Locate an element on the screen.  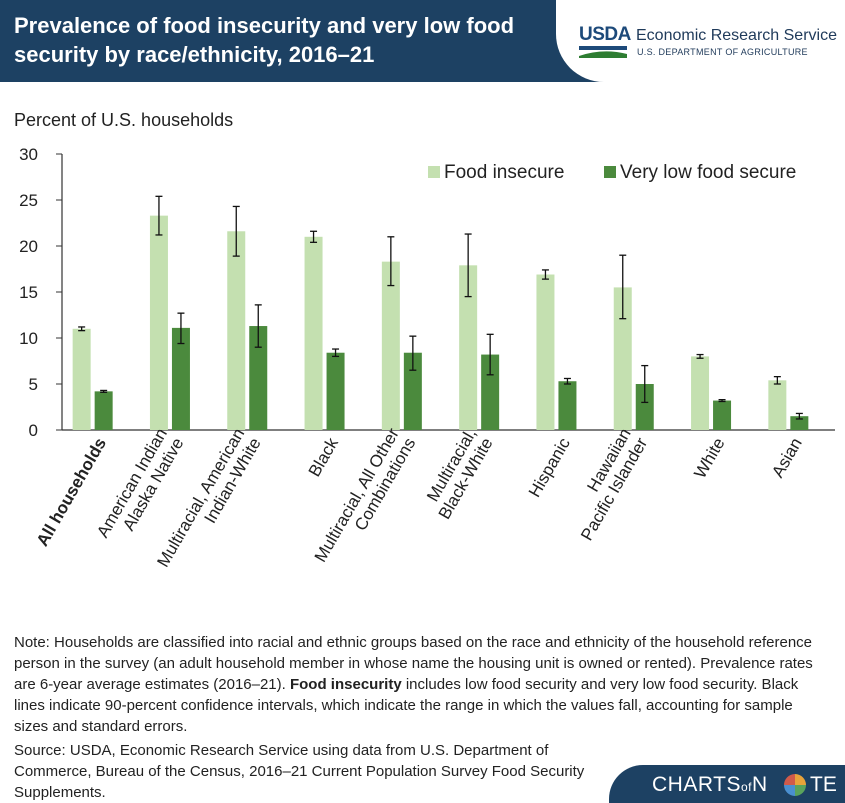
legend-swatch-very-low is located at coordinates (610, 172).